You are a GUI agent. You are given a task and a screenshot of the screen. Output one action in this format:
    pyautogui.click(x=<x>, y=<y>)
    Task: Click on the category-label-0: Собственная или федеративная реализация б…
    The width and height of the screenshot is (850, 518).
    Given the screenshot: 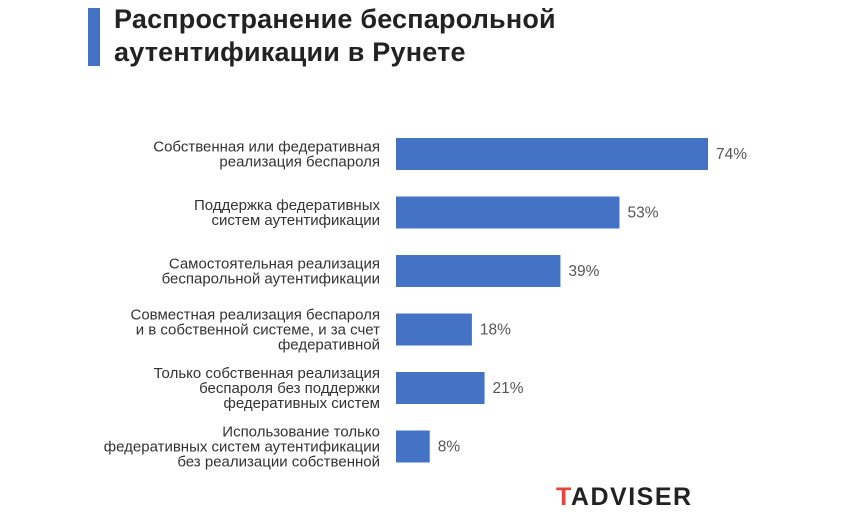 What is the action you would take?
    pyautogui.click(x=266, y=155)
    